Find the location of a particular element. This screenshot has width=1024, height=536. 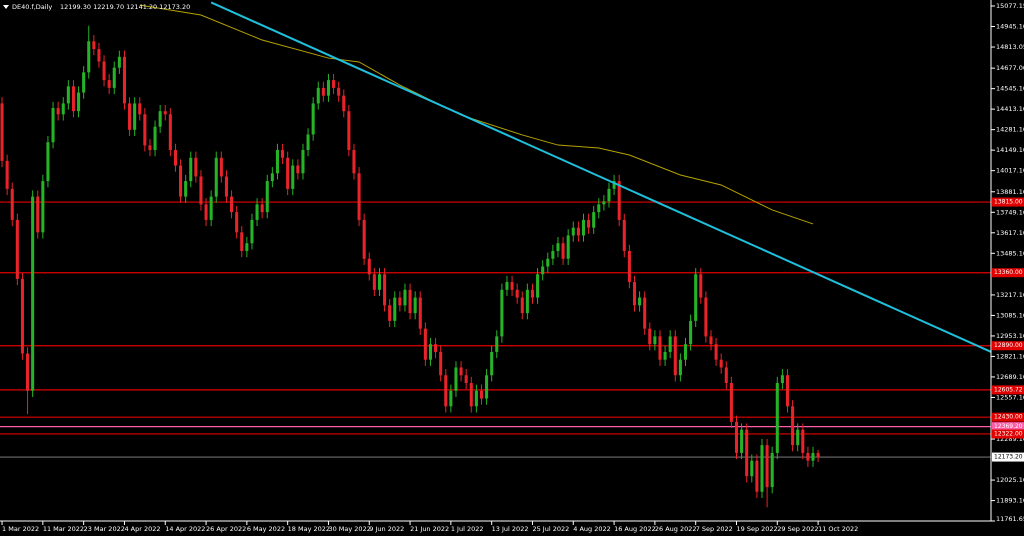

y-tick-label: 15077.15 is located at coordinates (1010, 6).